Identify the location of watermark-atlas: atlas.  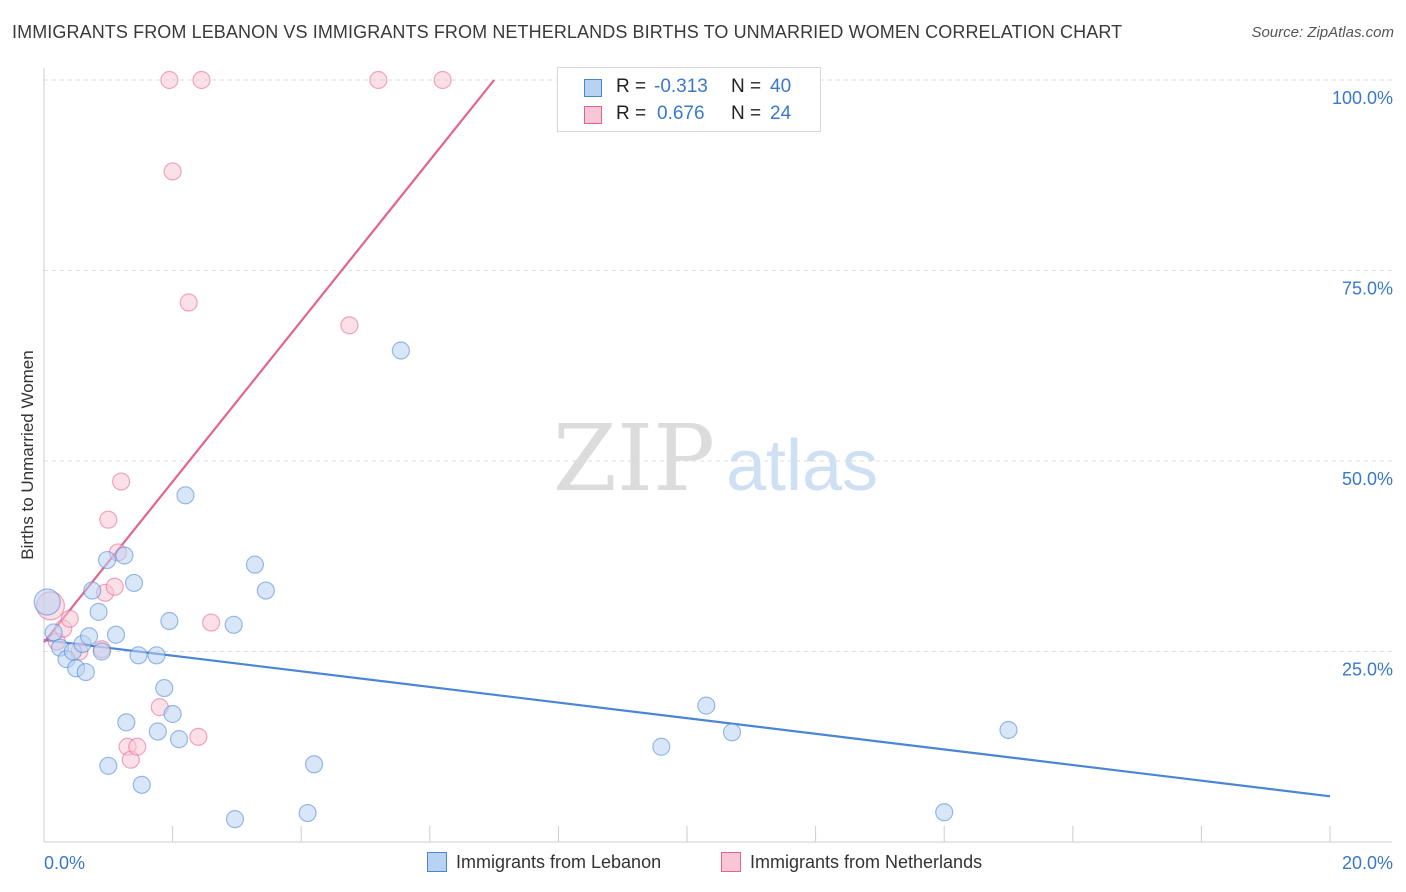
(802, 466).